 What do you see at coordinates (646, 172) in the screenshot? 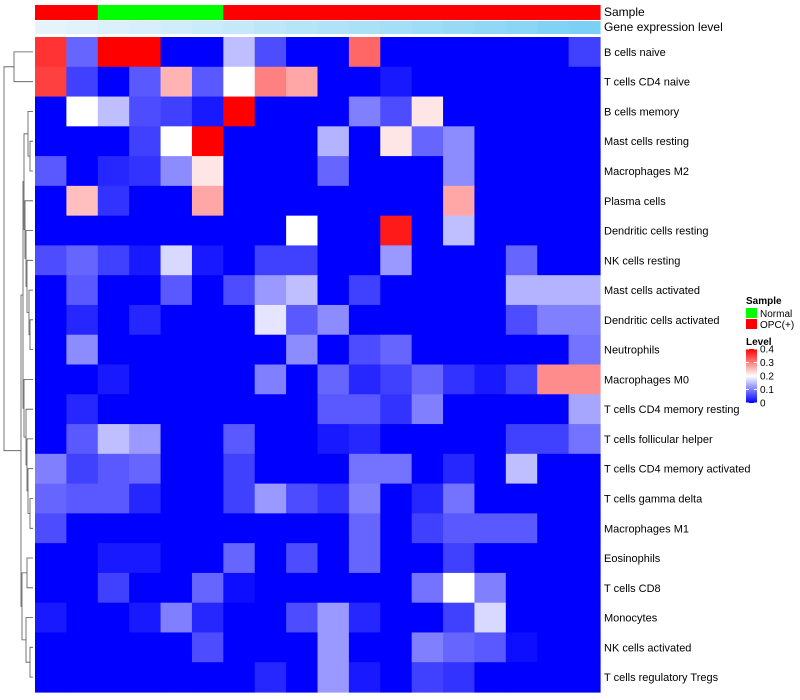
I see `row-label: Macrophages M2` at bounding box center [646, 172].